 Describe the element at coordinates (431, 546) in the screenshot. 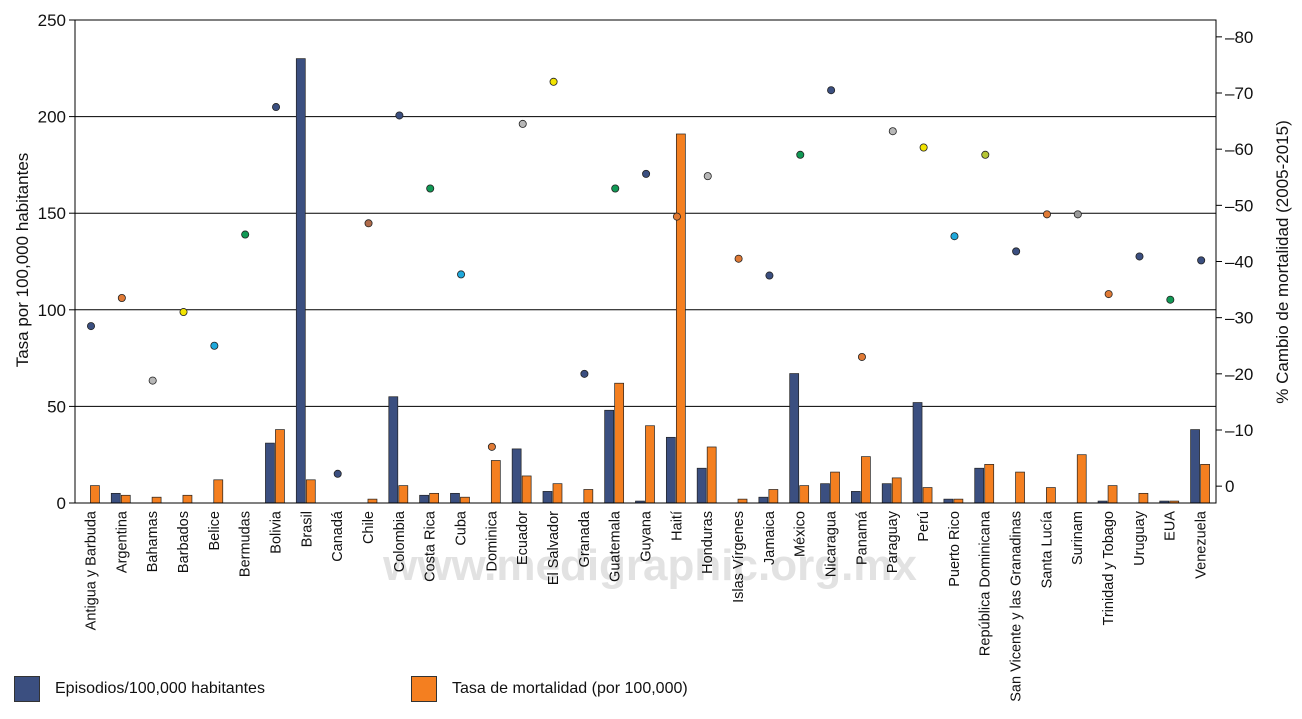

I see `category-label-costa-rica: Costa Rica` at that location.